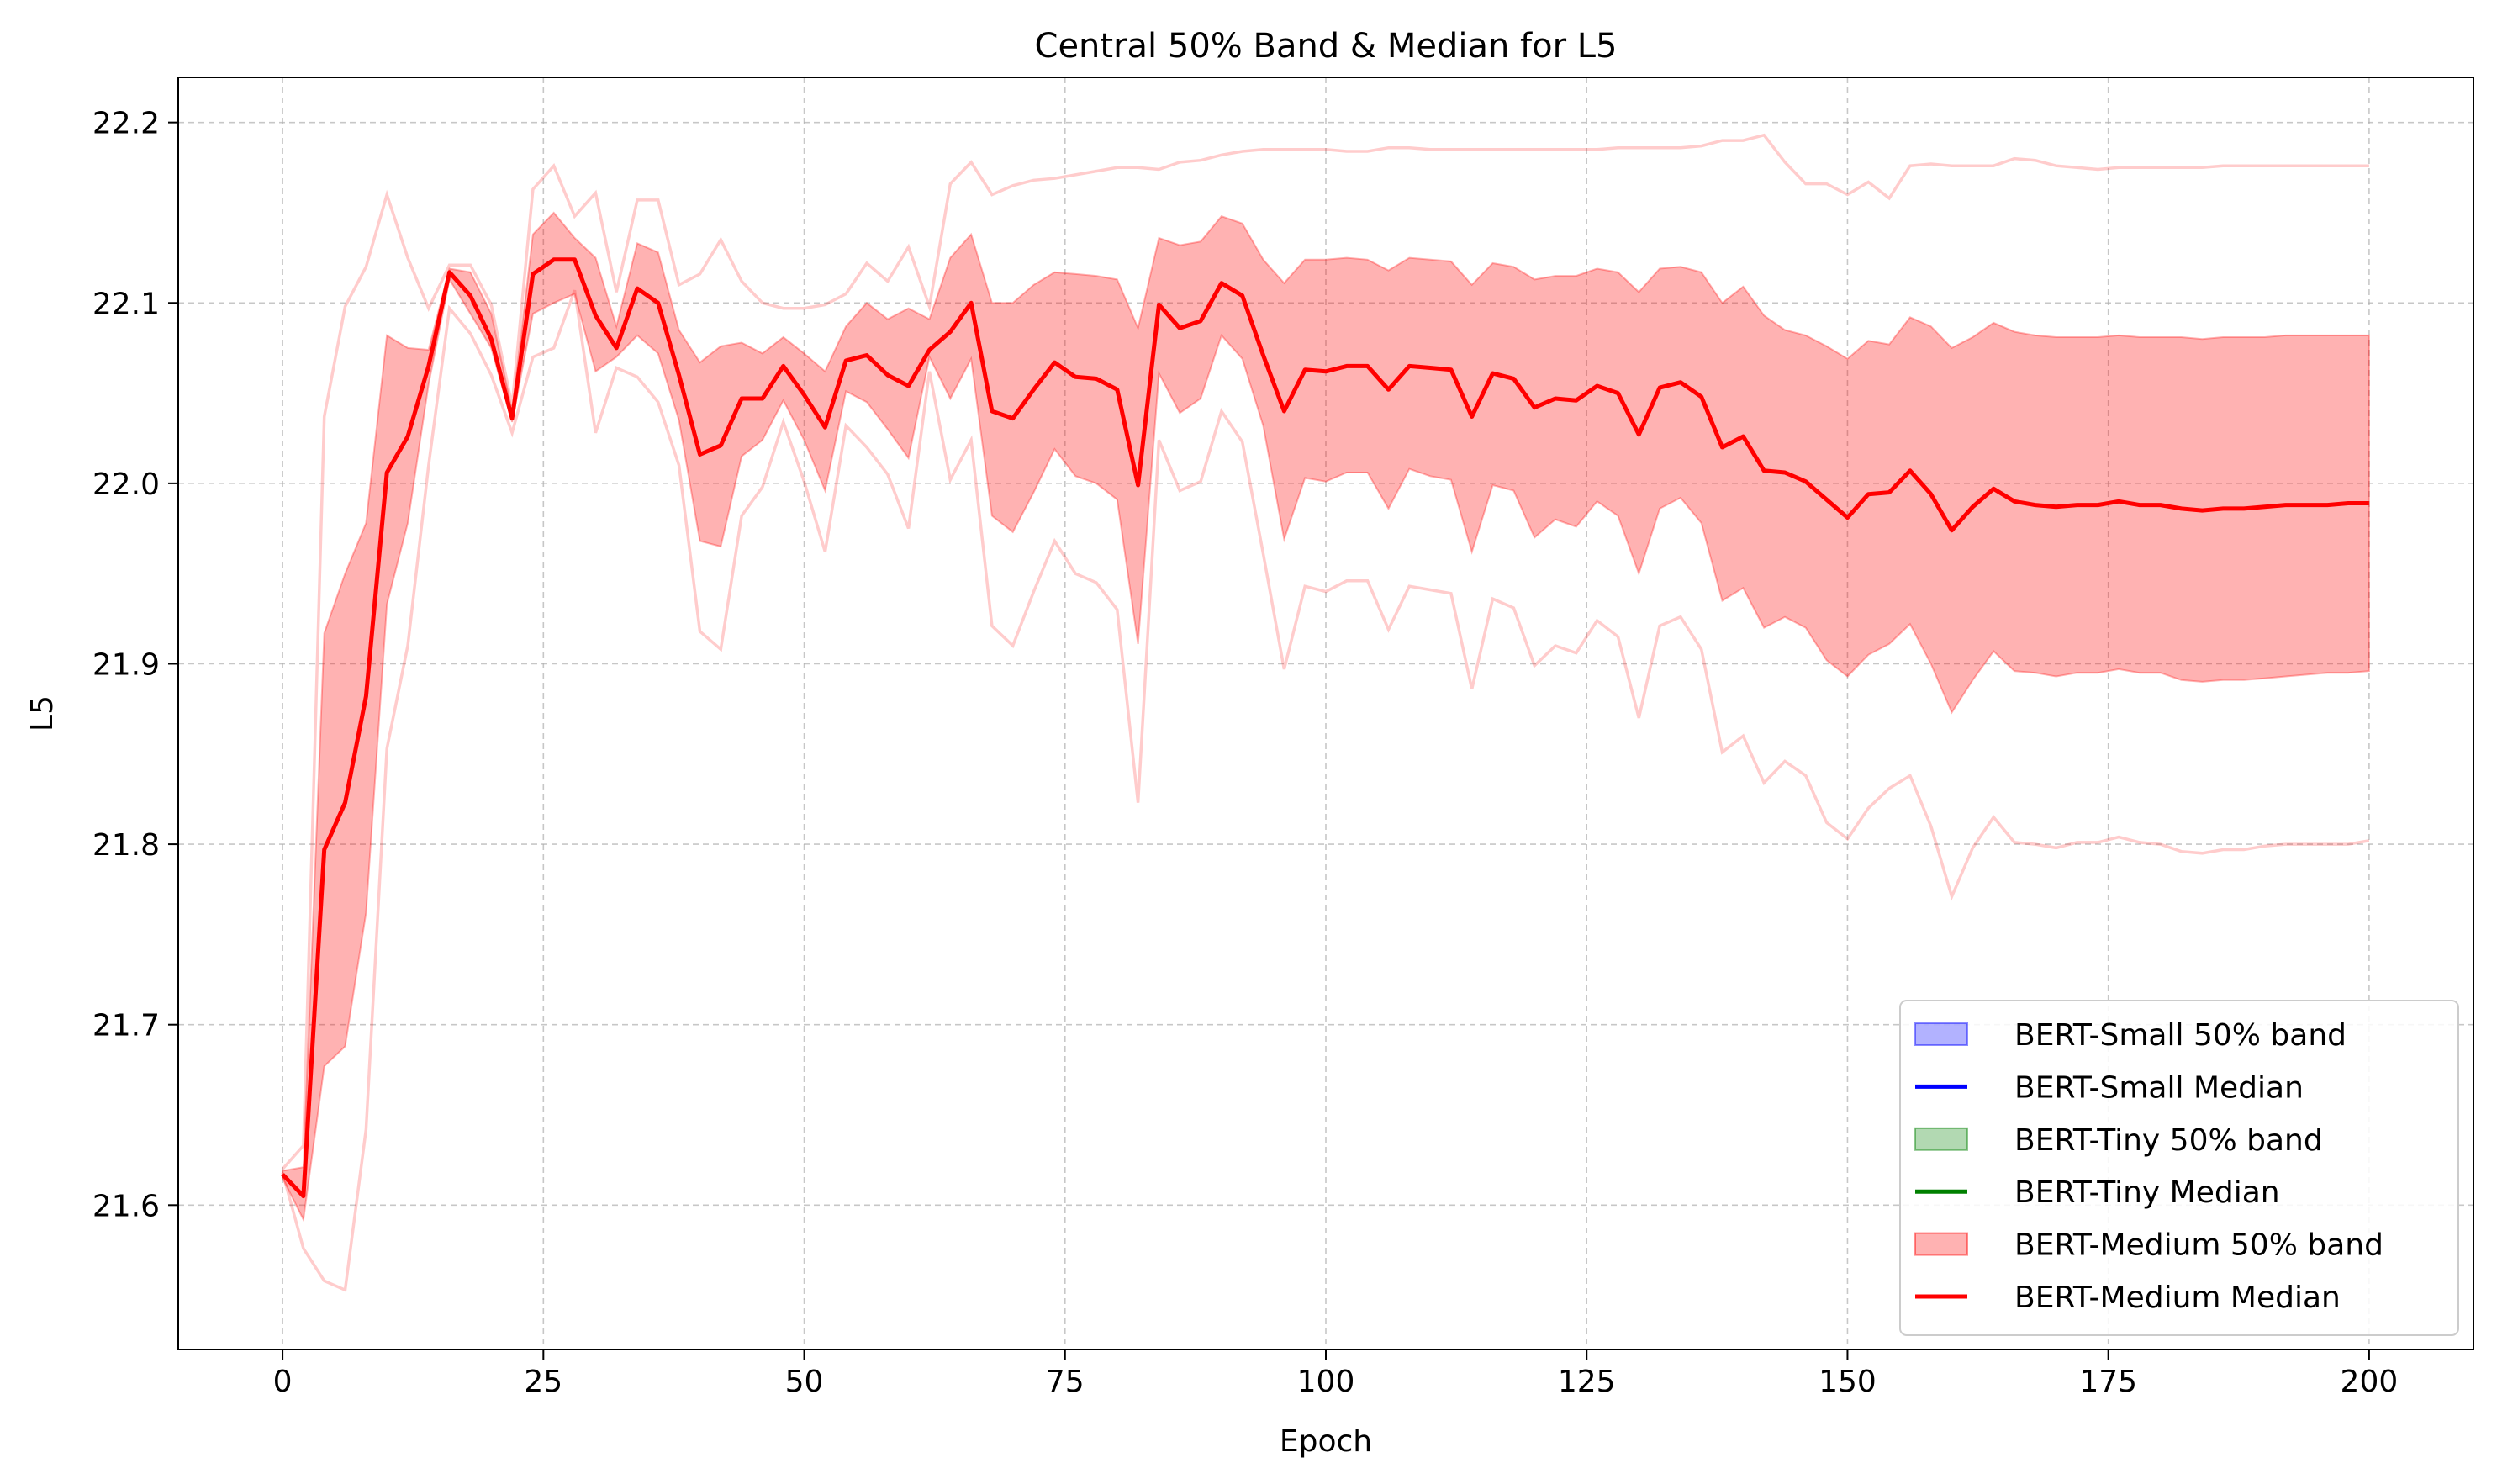 Image resolution: width=2497 pixels, height=1484 pixels. Describe the element at coordinates (1587, 1382) in the screenshot. I see `x-tick-label: 125` at that location.